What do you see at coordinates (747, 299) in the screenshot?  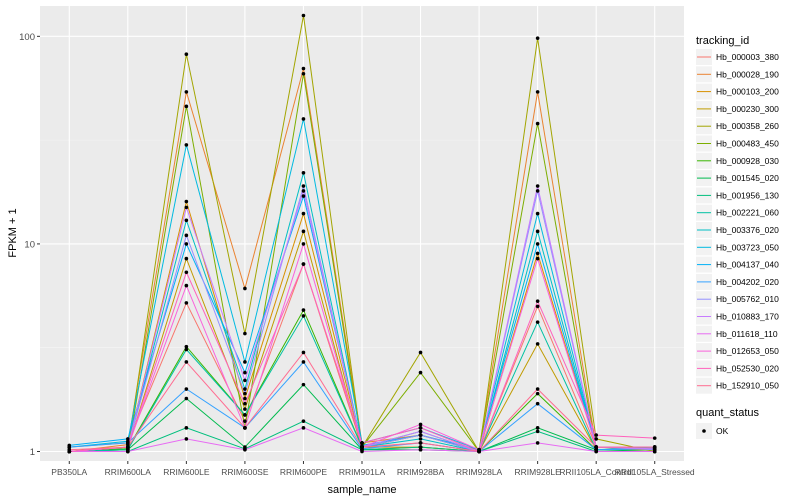 I see `legend-label: Hb_005762_010` at bounding box center [747, 299].